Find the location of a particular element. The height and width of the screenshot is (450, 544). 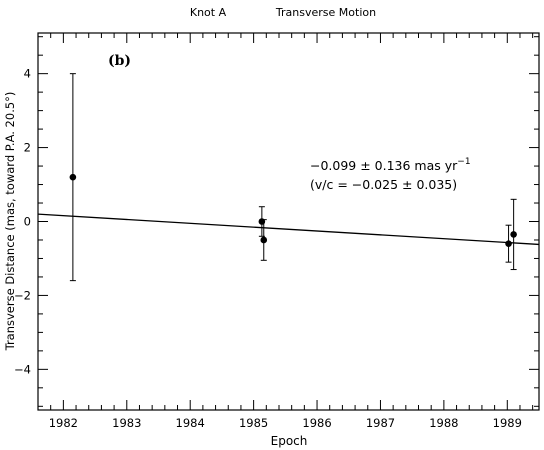

chart-title-left: Knot A is located at coordinates (208, 12).